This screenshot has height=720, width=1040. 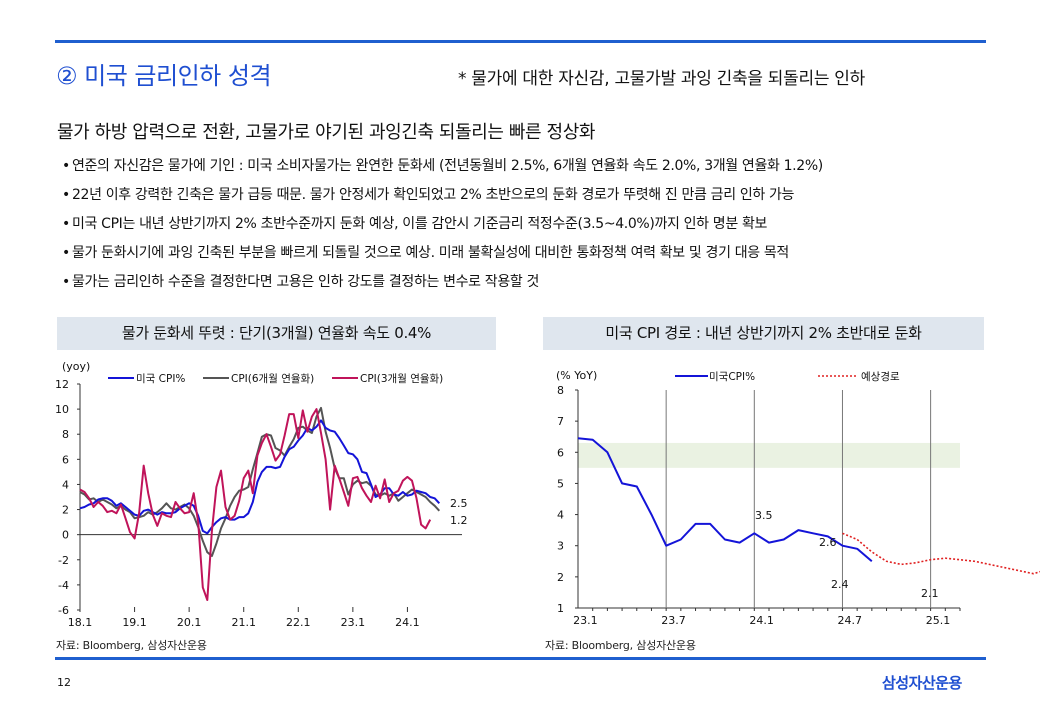 What do you see at coordinates (520, 41) in the screenshot?
I see `top-rule` at bounding box center [520, 41].